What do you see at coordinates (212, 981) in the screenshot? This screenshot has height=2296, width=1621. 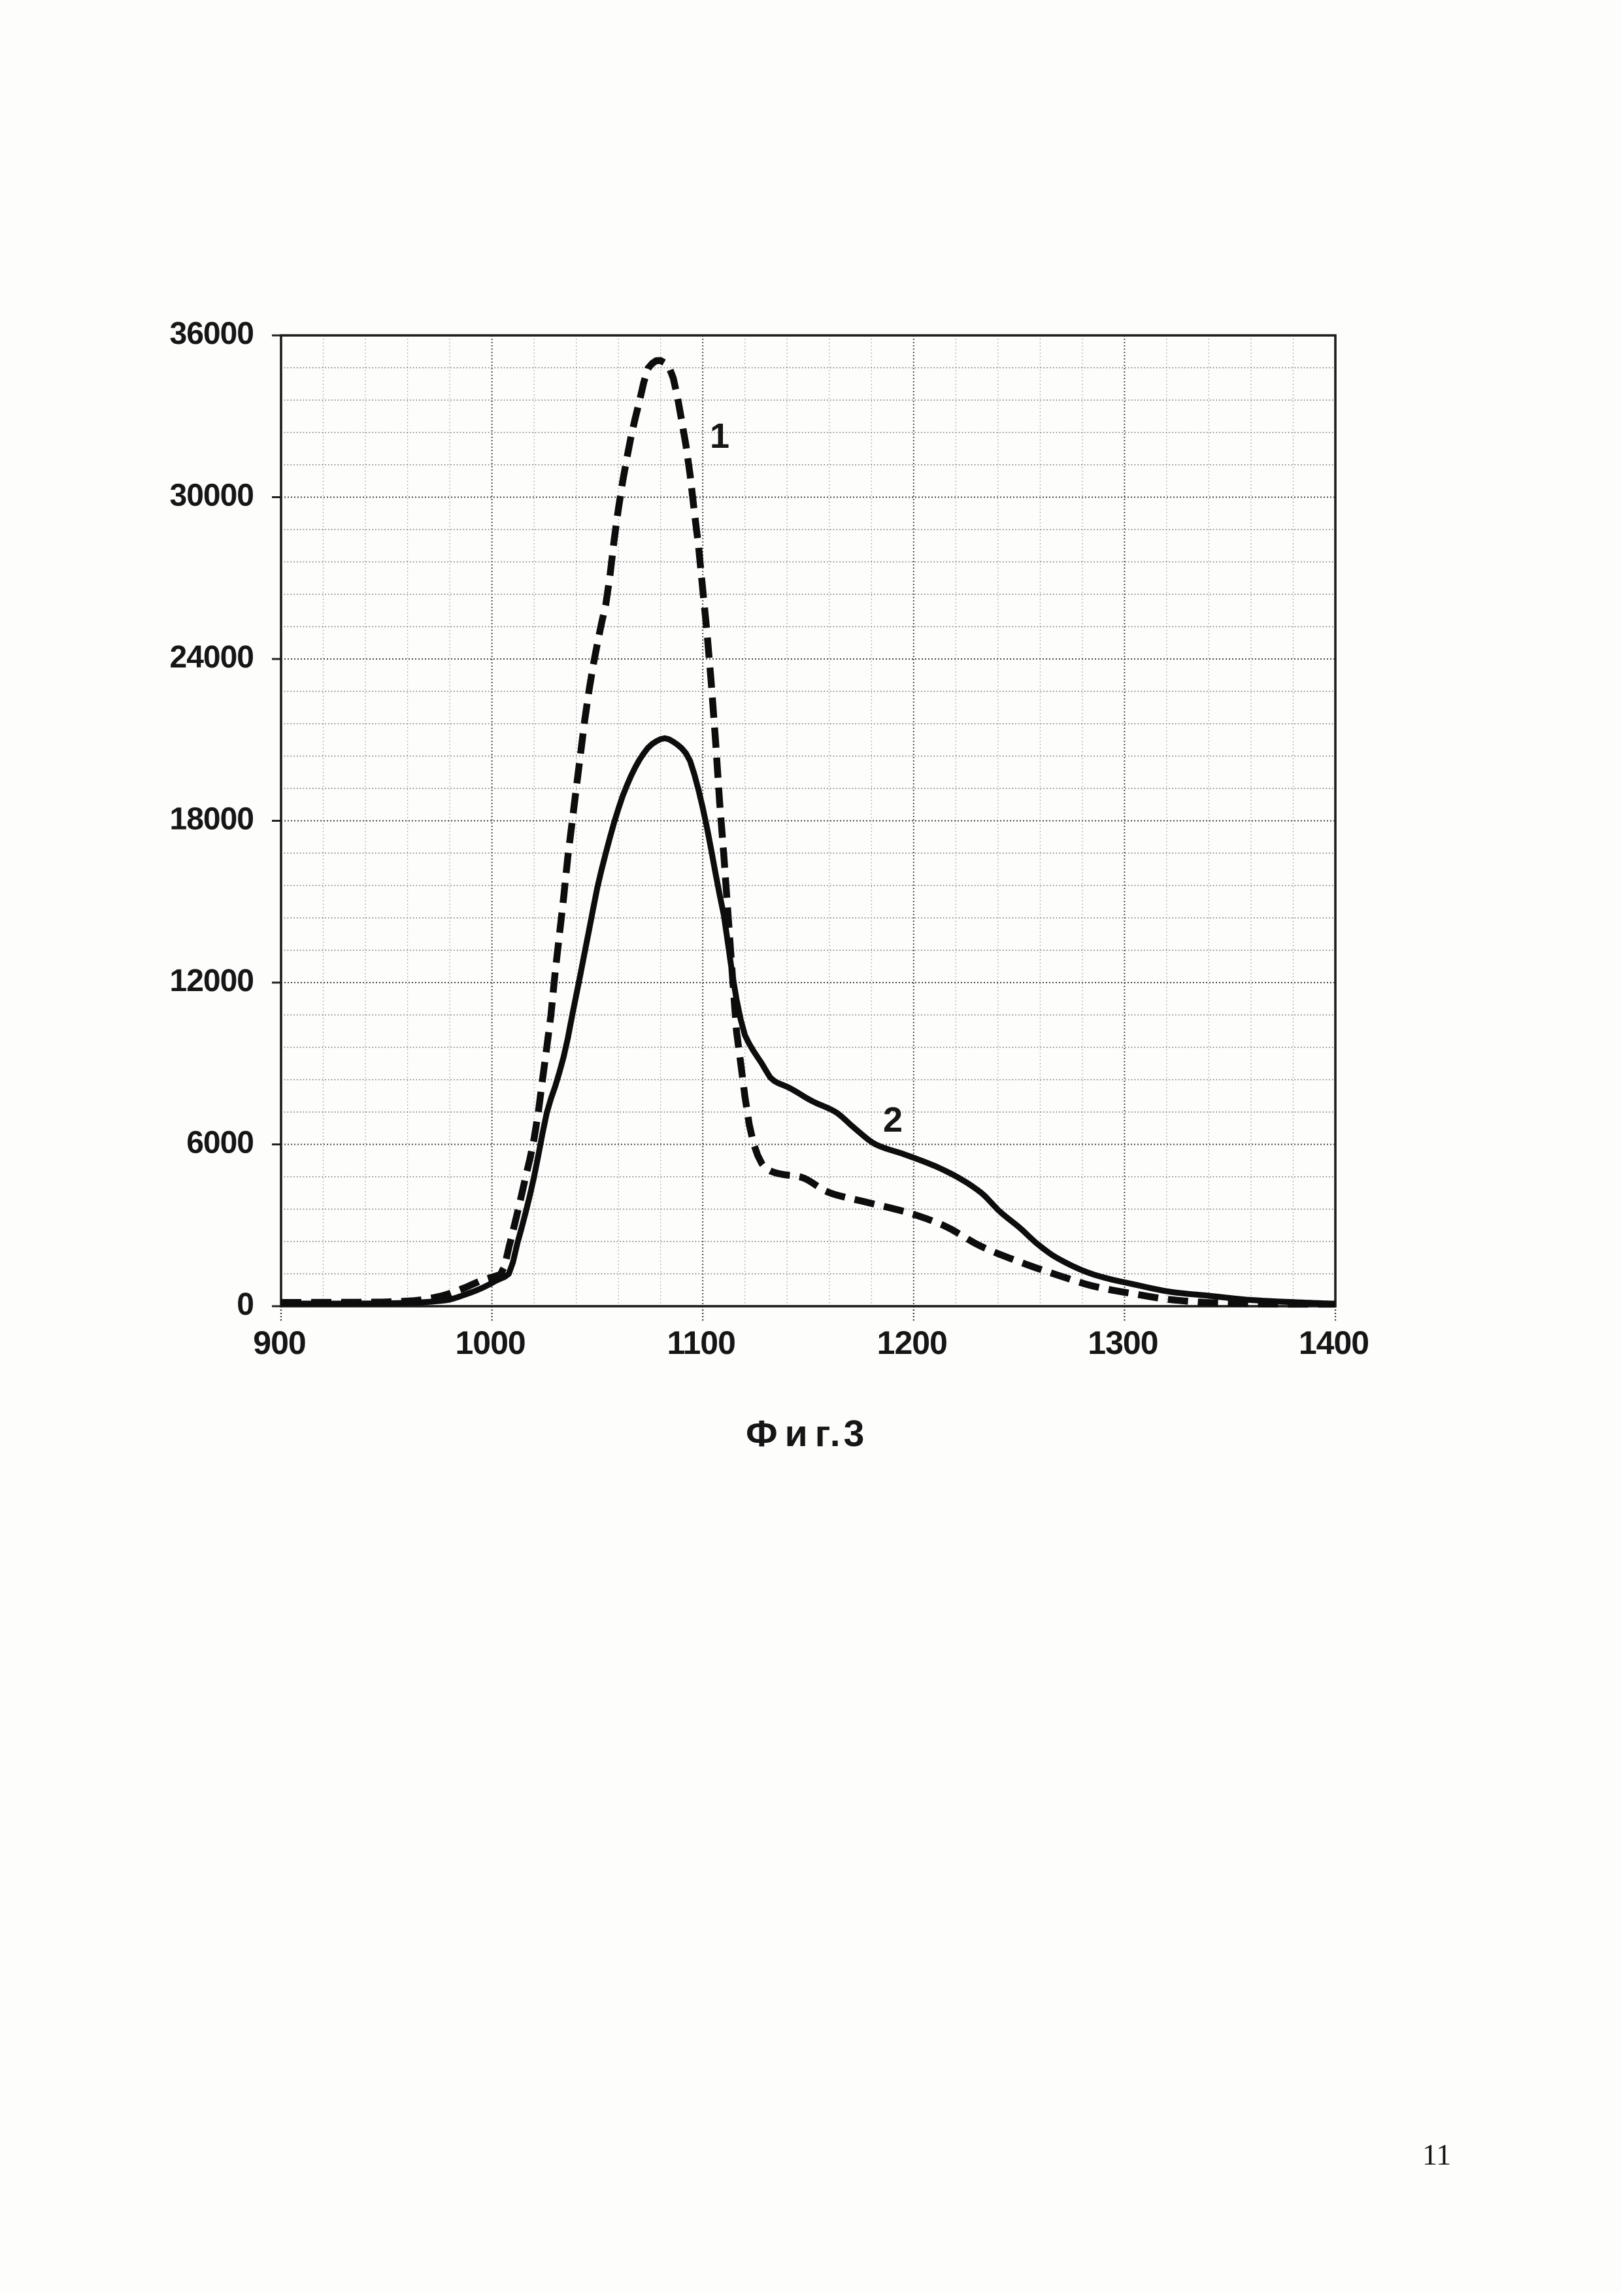 I see `svg-text: 12000` at bounding box center [212, 981].